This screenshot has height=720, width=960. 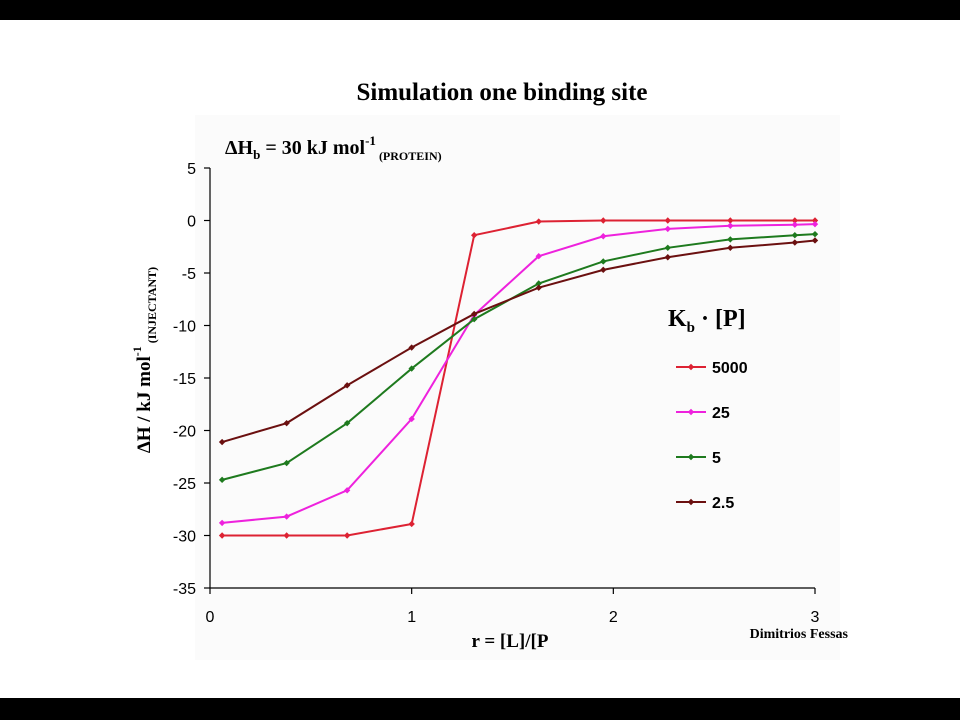 What do you see at coordinates (510, 641) in the screenshot?
I see `x-axis-label: r = [L]/[P` at bounding box center [510, 641].